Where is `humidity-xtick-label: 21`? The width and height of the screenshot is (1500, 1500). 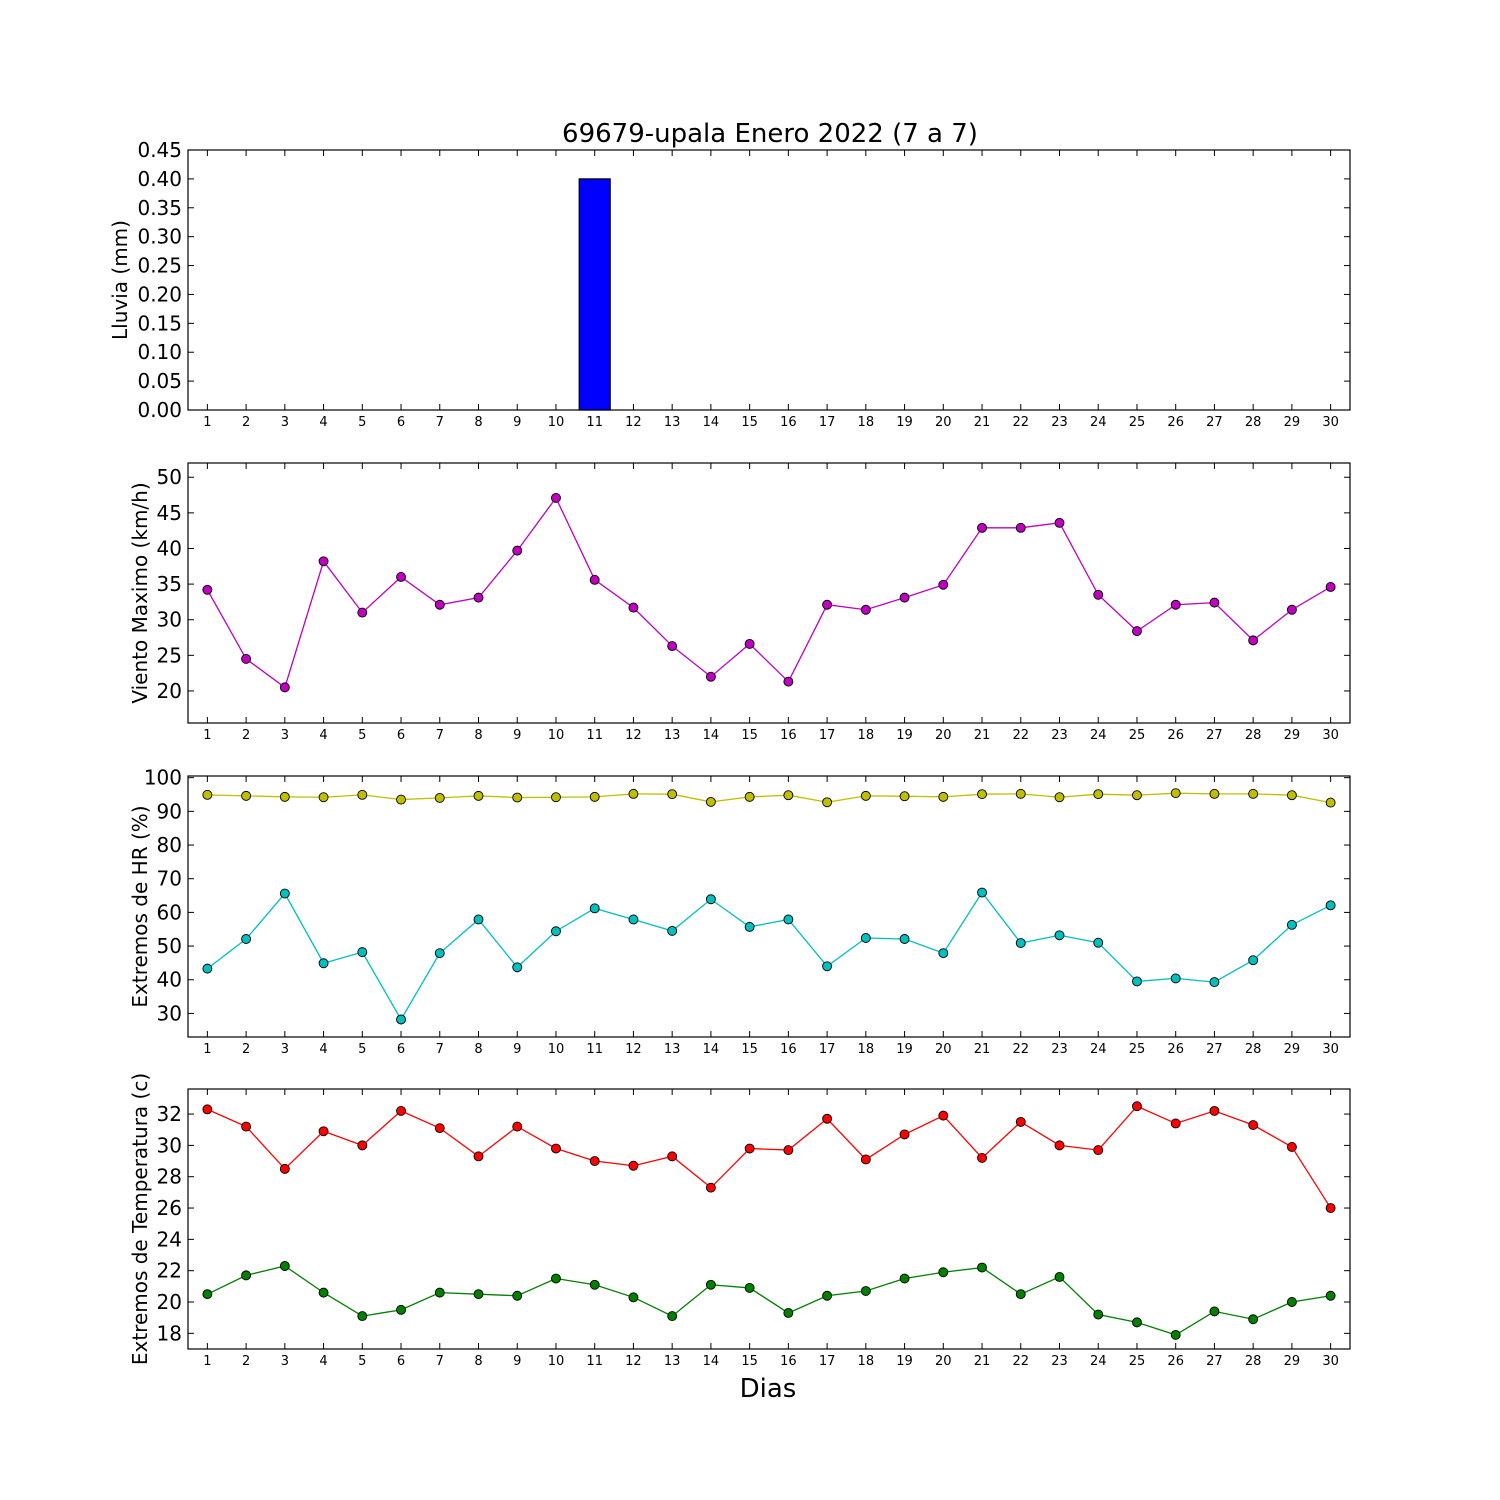 humidity-xtick-label: 21 is located at coordinates (982, 1049).